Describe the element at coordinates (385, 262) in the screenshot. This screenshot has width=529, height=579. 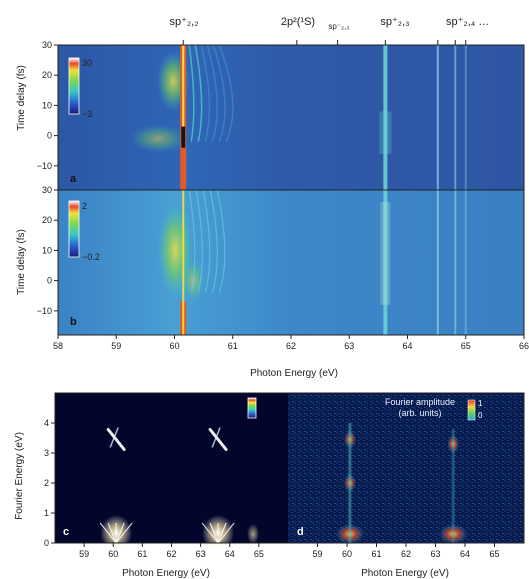
I see `resonance-line-63-62-b` at that location.